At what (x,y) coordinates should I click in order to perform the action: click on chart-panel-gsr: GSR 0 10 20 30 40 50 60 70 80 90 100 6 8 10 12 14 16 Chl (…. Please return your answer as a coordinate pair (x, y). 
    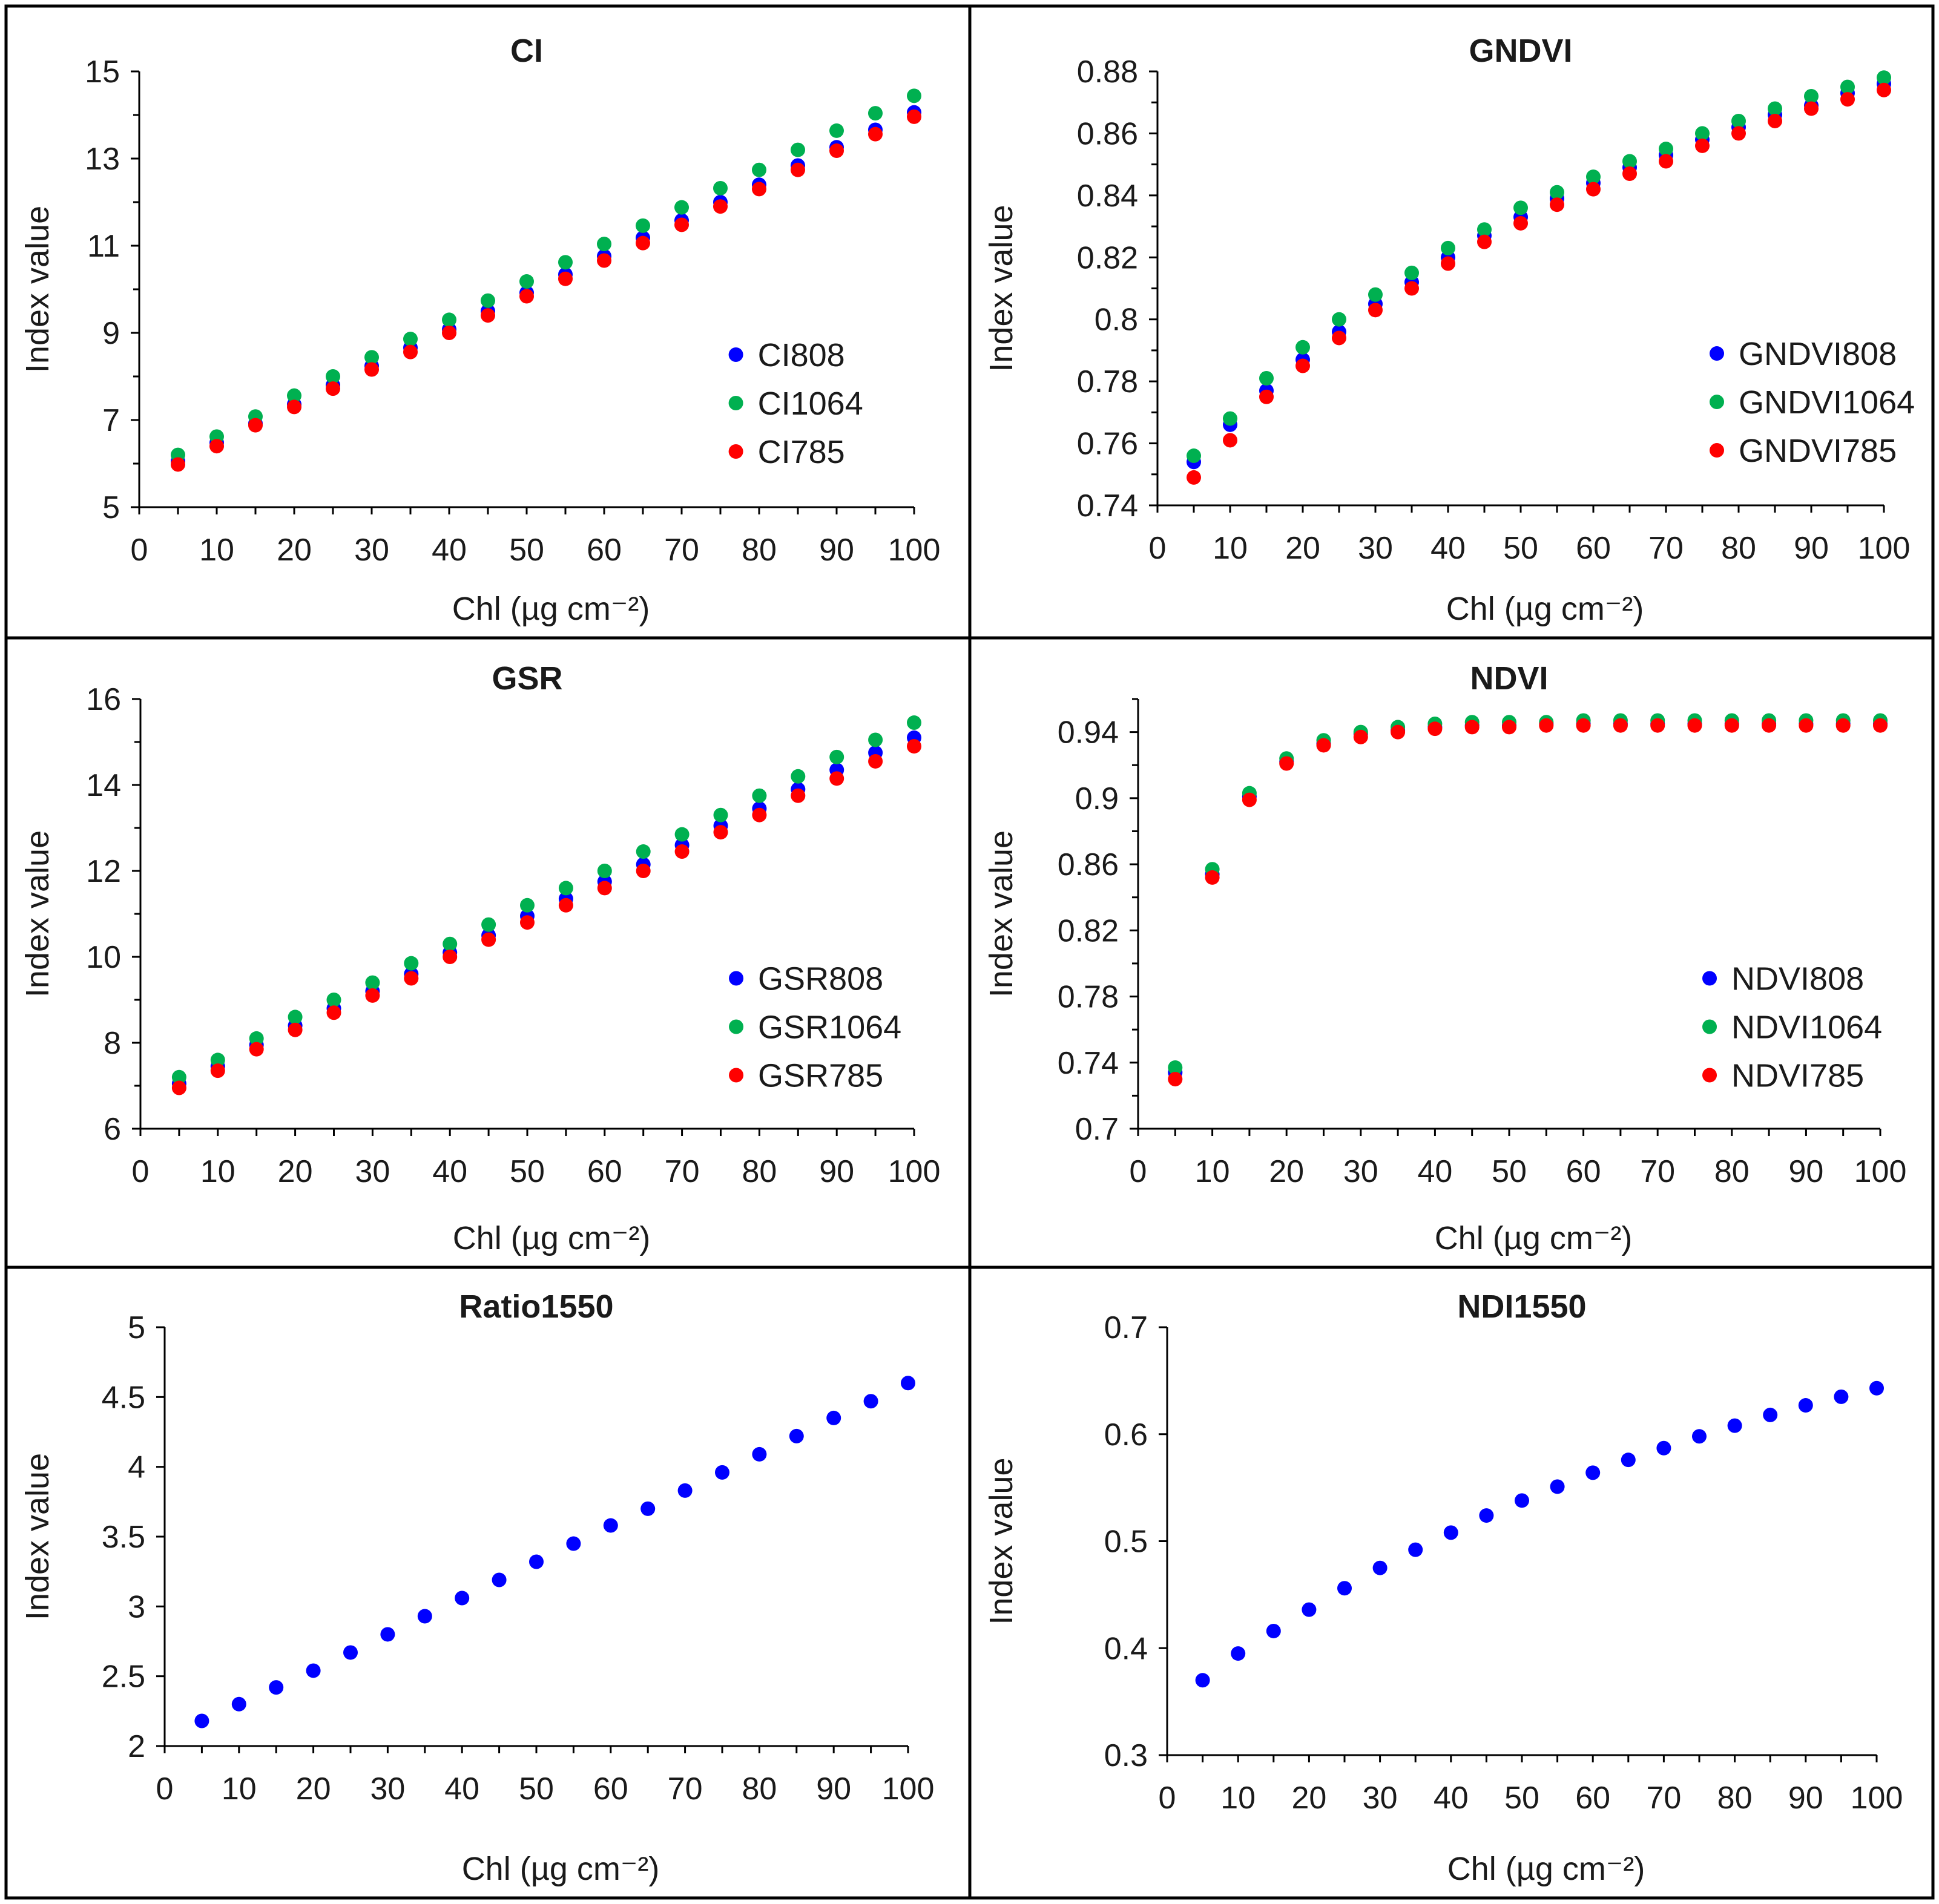
    Looking at the image, I should click on (479, 958).